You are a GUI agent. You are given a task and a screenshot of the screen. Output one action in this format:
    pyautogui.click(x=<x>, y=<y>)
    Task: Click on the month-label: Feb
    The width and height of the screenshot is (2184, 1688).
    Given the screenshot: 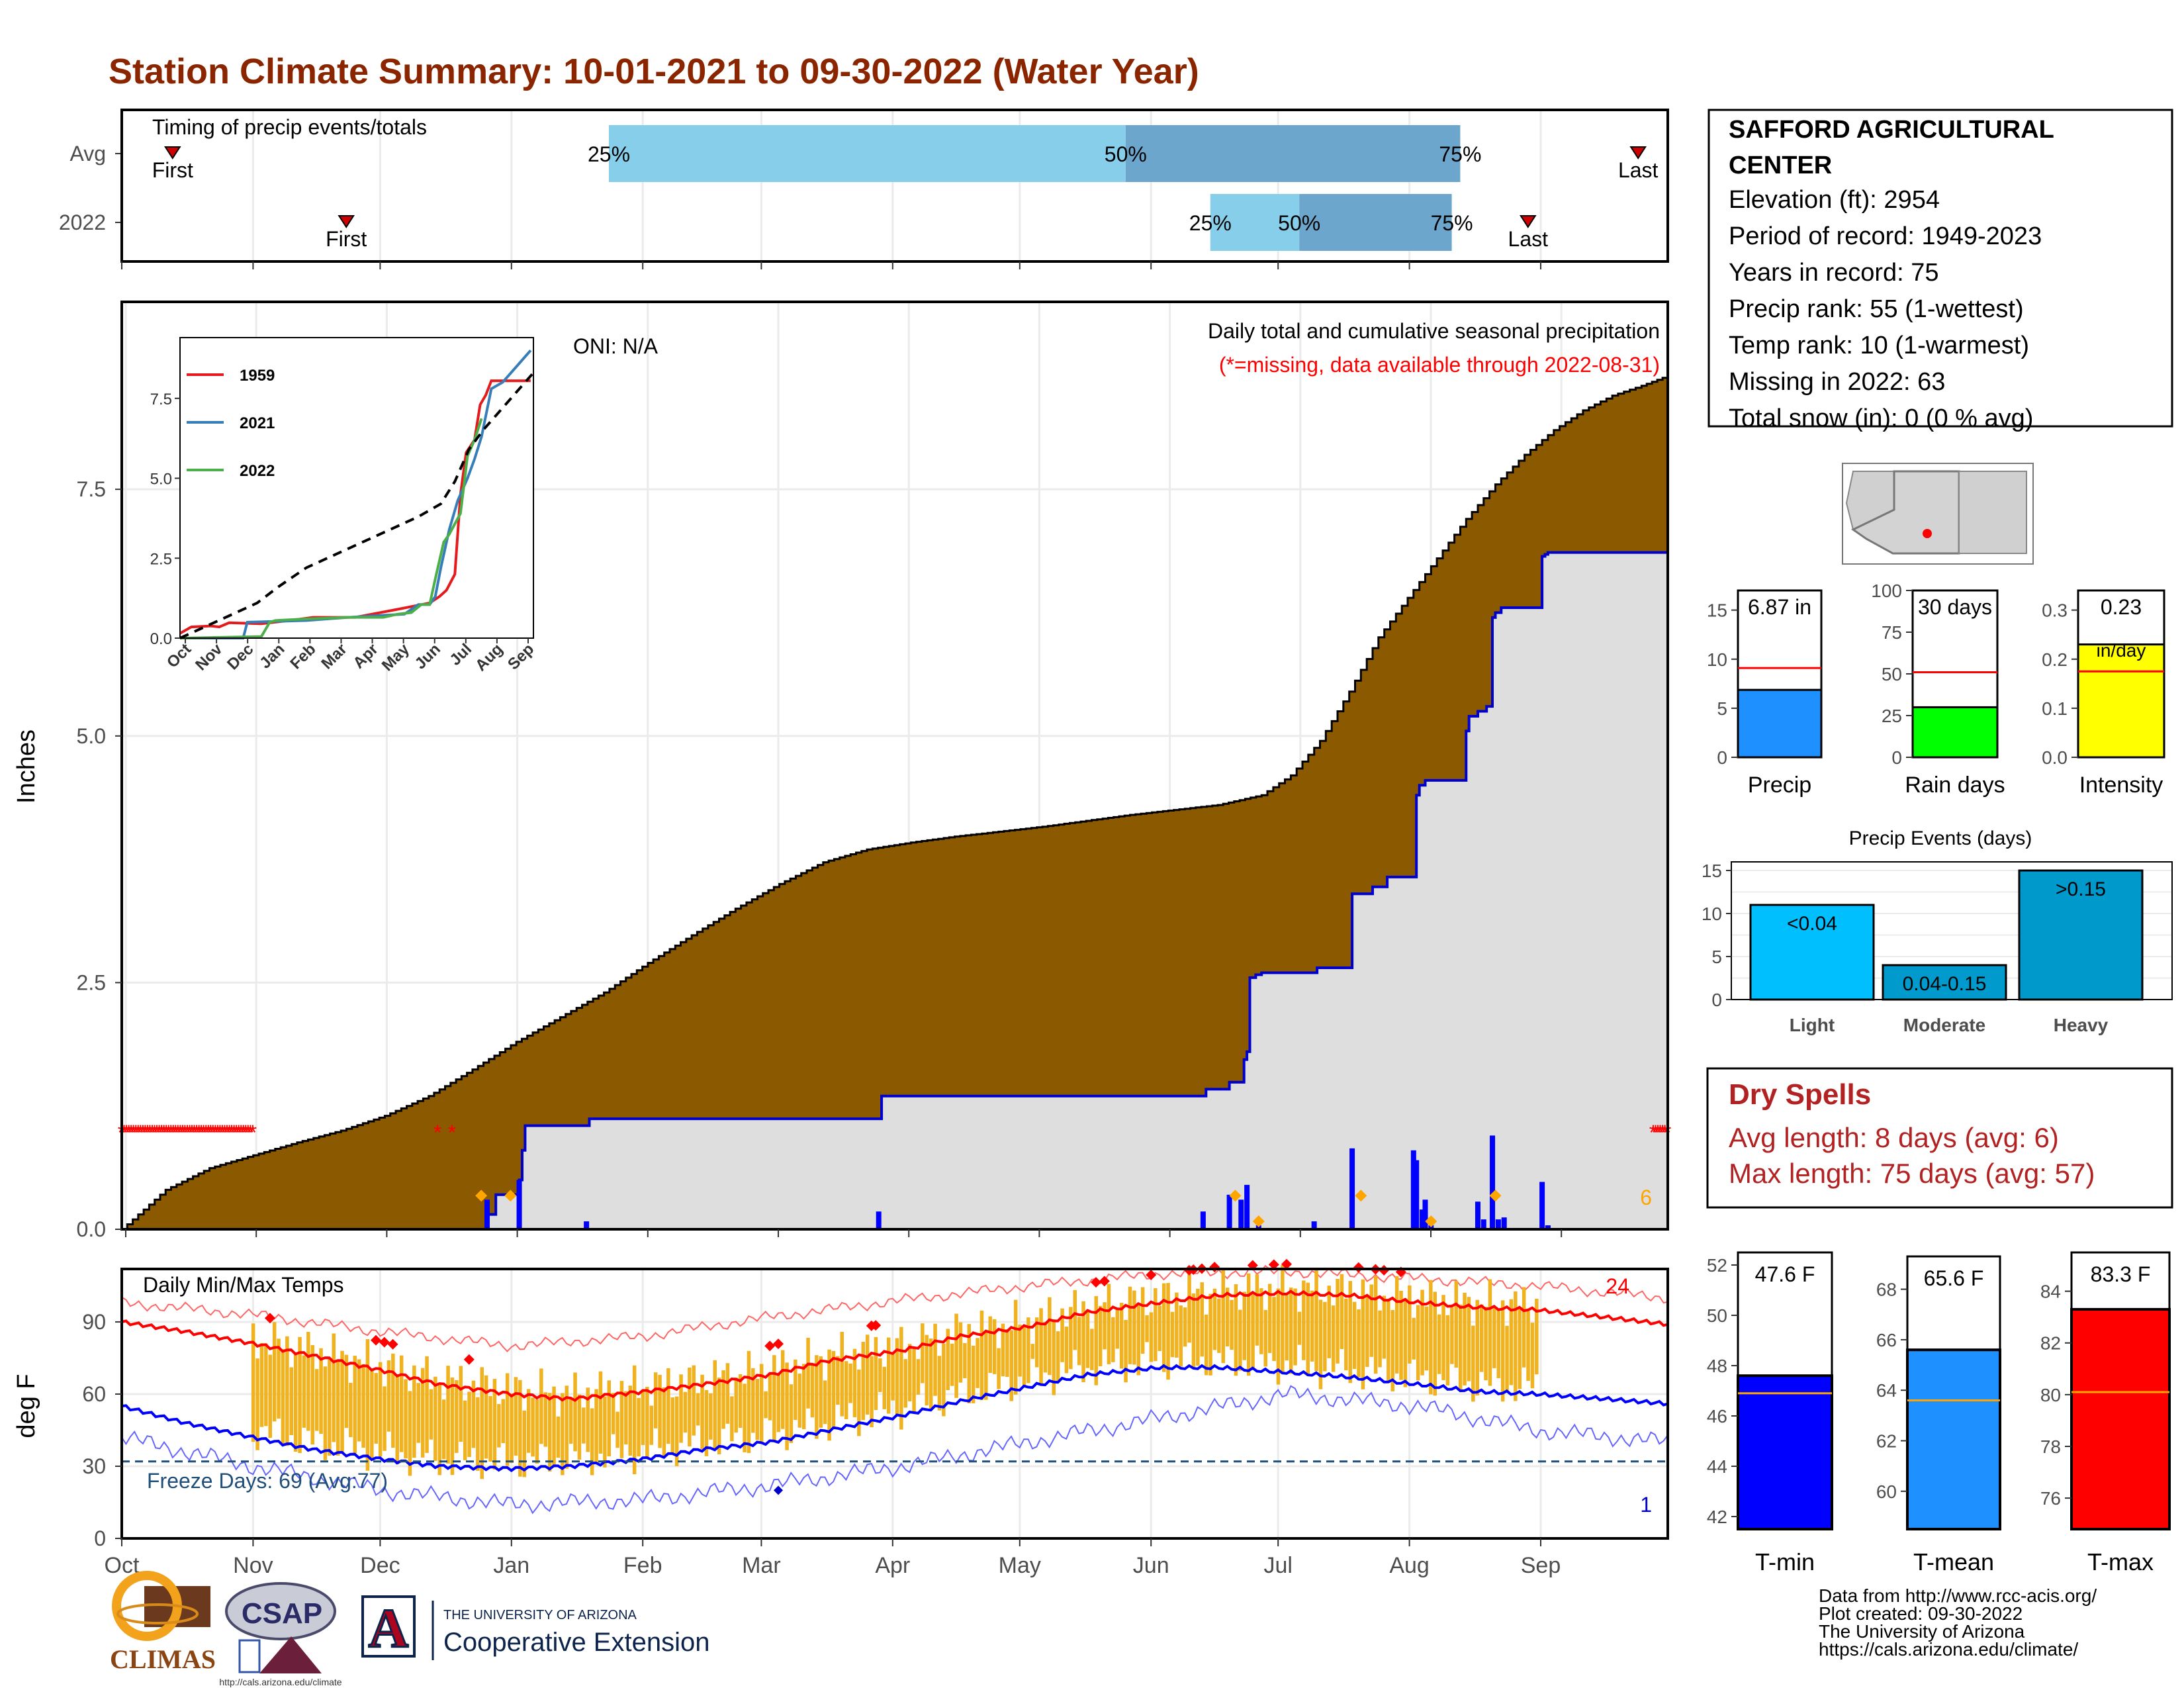 What is the action you would take?
    pyautogui.click(x=643, y=1565)
    